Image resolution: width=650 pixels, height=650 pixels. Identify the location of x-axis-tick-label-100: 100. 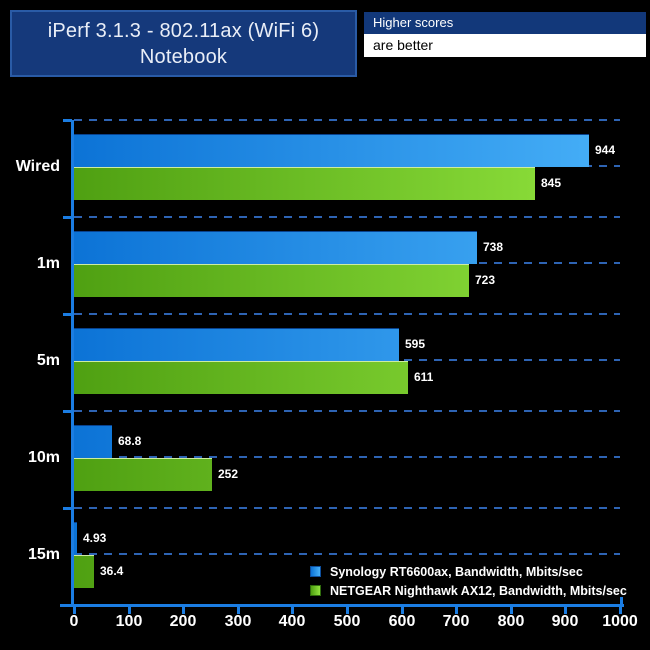
(129, 621).